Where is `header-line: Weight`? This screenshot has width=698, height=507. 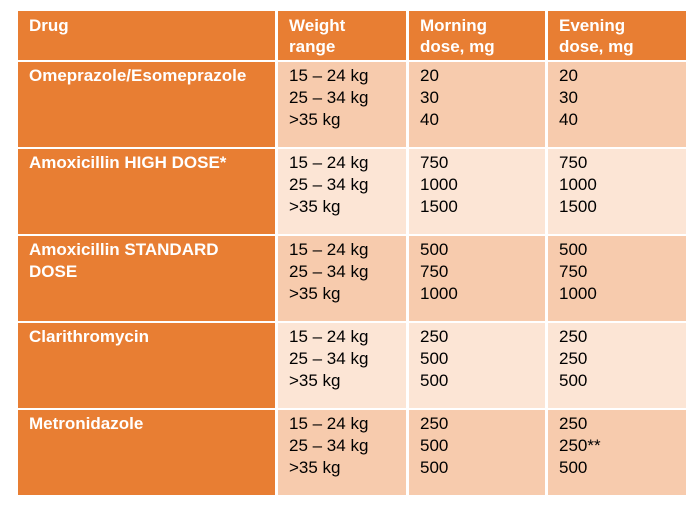
header-line: Weight is located at coordinates (317, 25).